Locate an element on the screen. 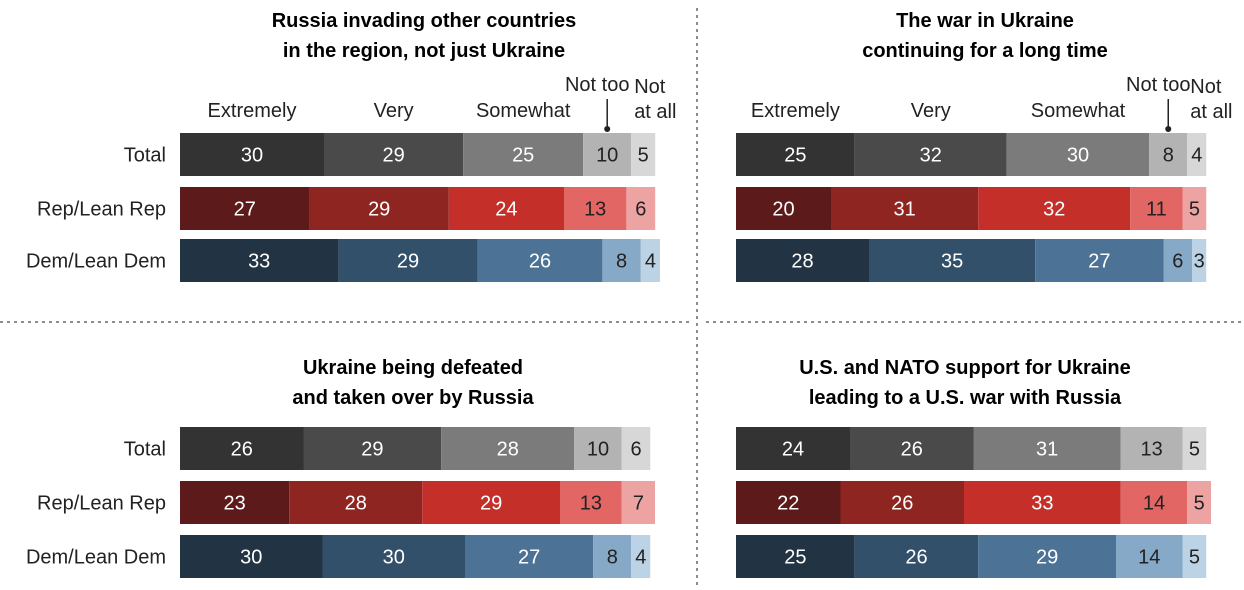  data-label: 32 is located at coordinates (1054, 210).